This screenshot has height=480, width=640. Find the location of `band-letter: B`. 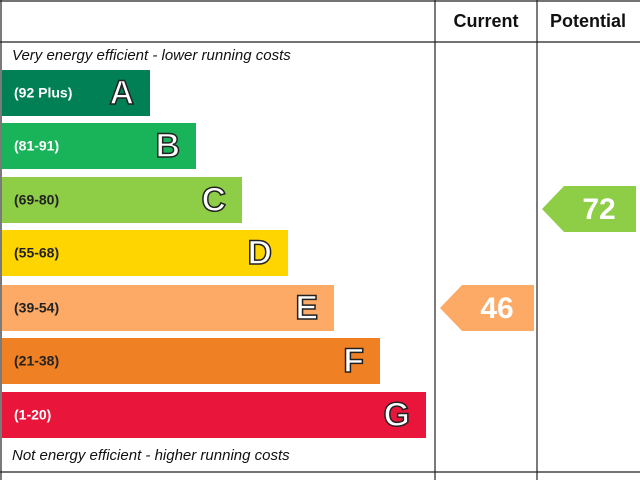

band-letter: B is located at coordinates (167, 146).